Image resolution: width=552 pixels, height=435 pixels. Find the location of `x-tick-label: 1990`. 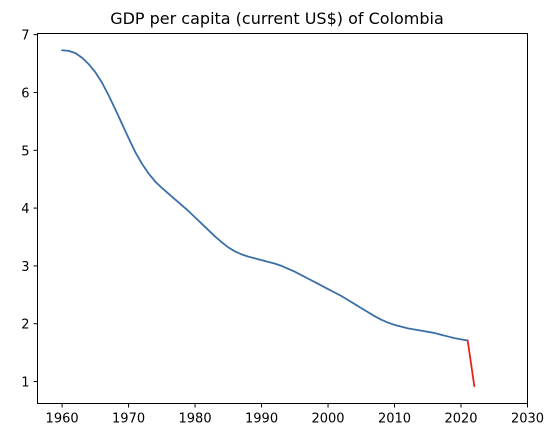

x-tick-label: 1990 is located at coordinates (261, 419).